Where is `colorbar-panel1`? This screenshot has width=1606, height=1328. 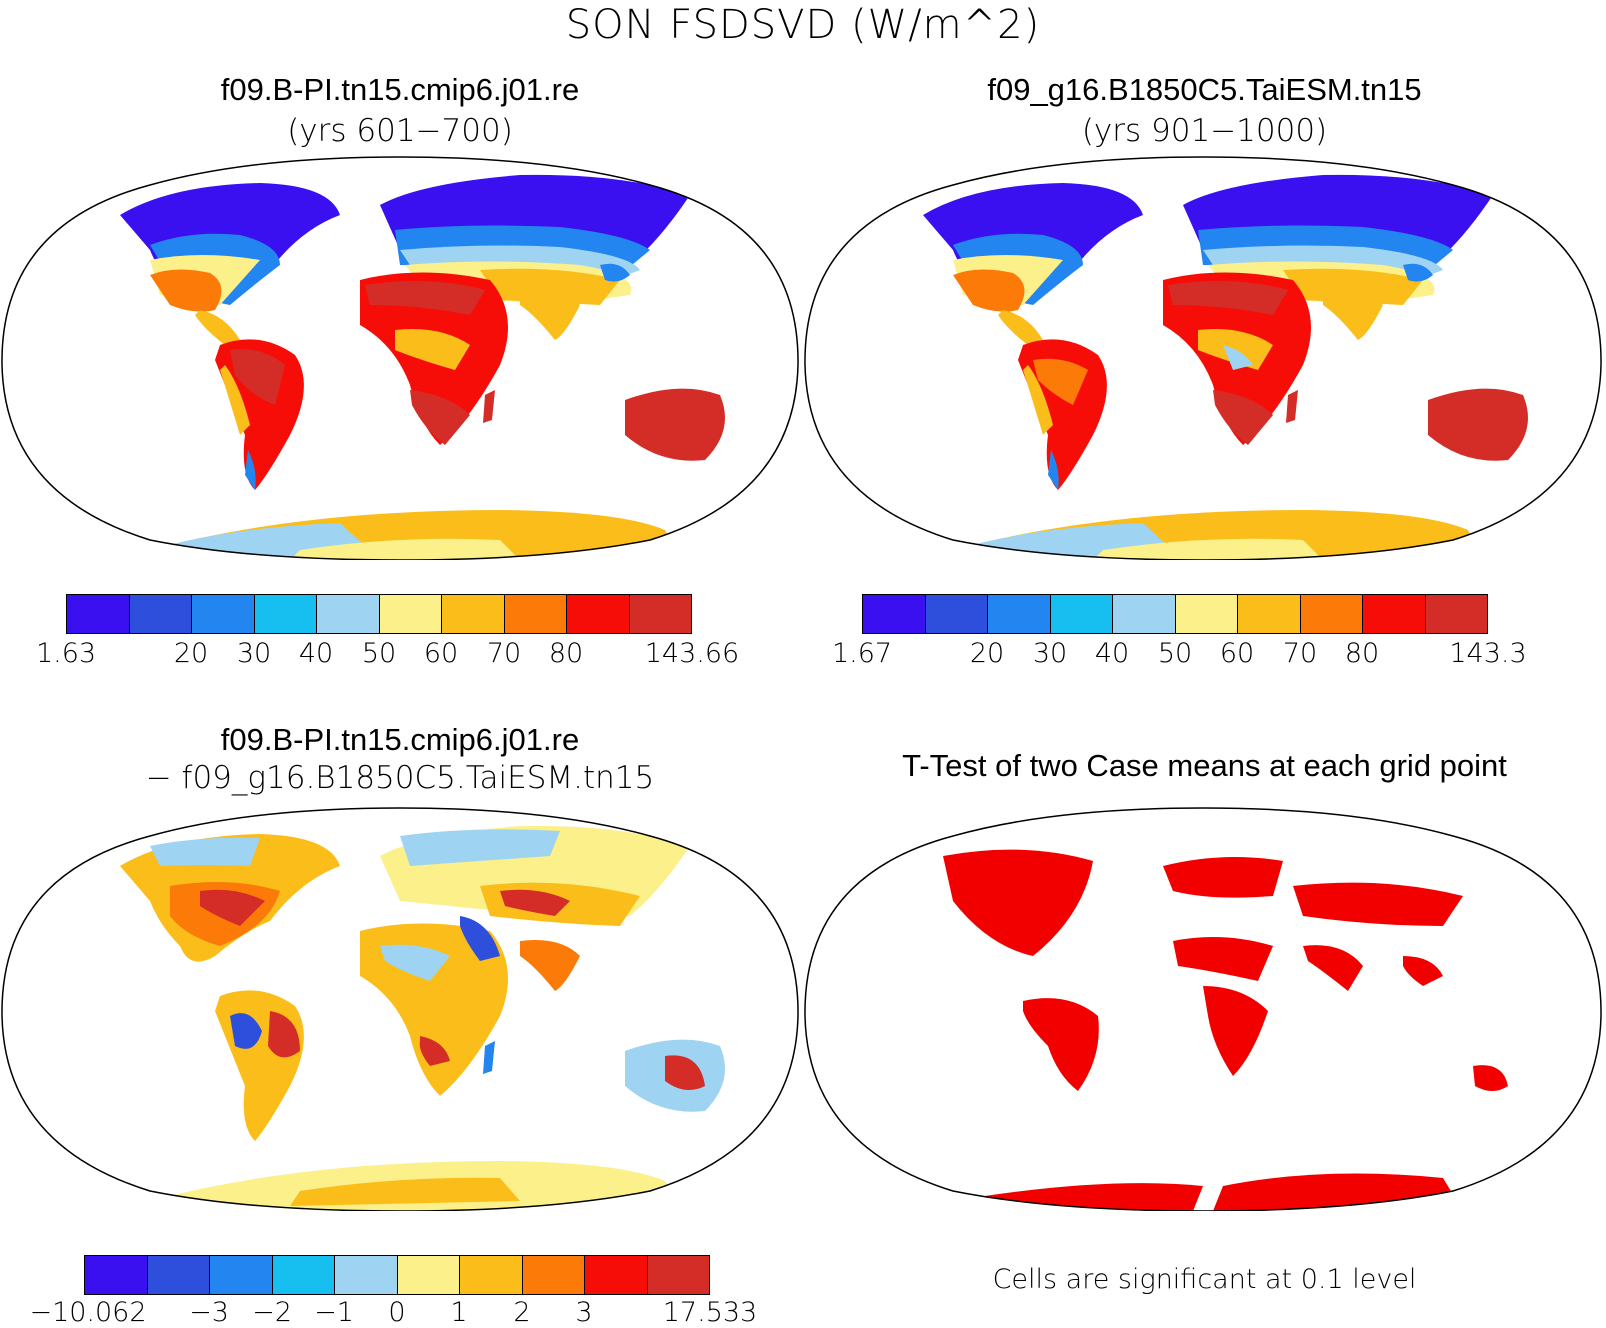
colorbar-panel1 is located at coordinates (379, 614).